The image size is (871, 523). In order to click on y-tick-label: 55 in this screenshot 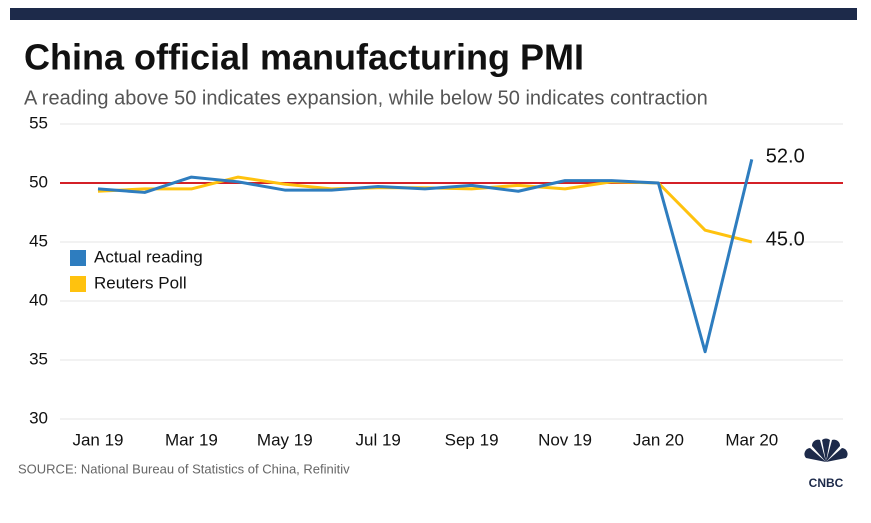, I will do `click(38, 122)`.